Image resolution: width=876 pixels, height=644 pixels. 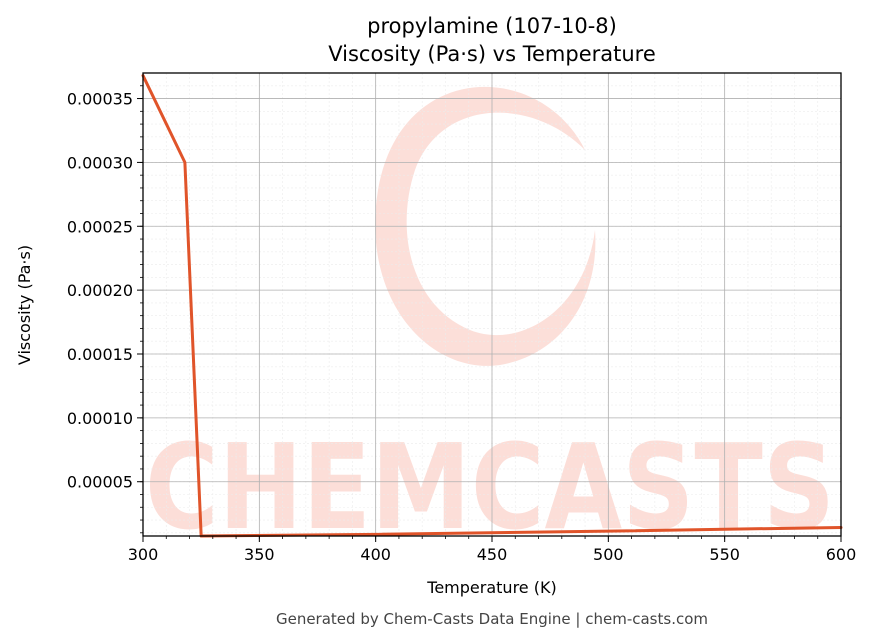 What do you see at coordinates (100, 290) in the screenshot?
I see `y-tick-label: 0.00020` at bounding box center [100, 290].